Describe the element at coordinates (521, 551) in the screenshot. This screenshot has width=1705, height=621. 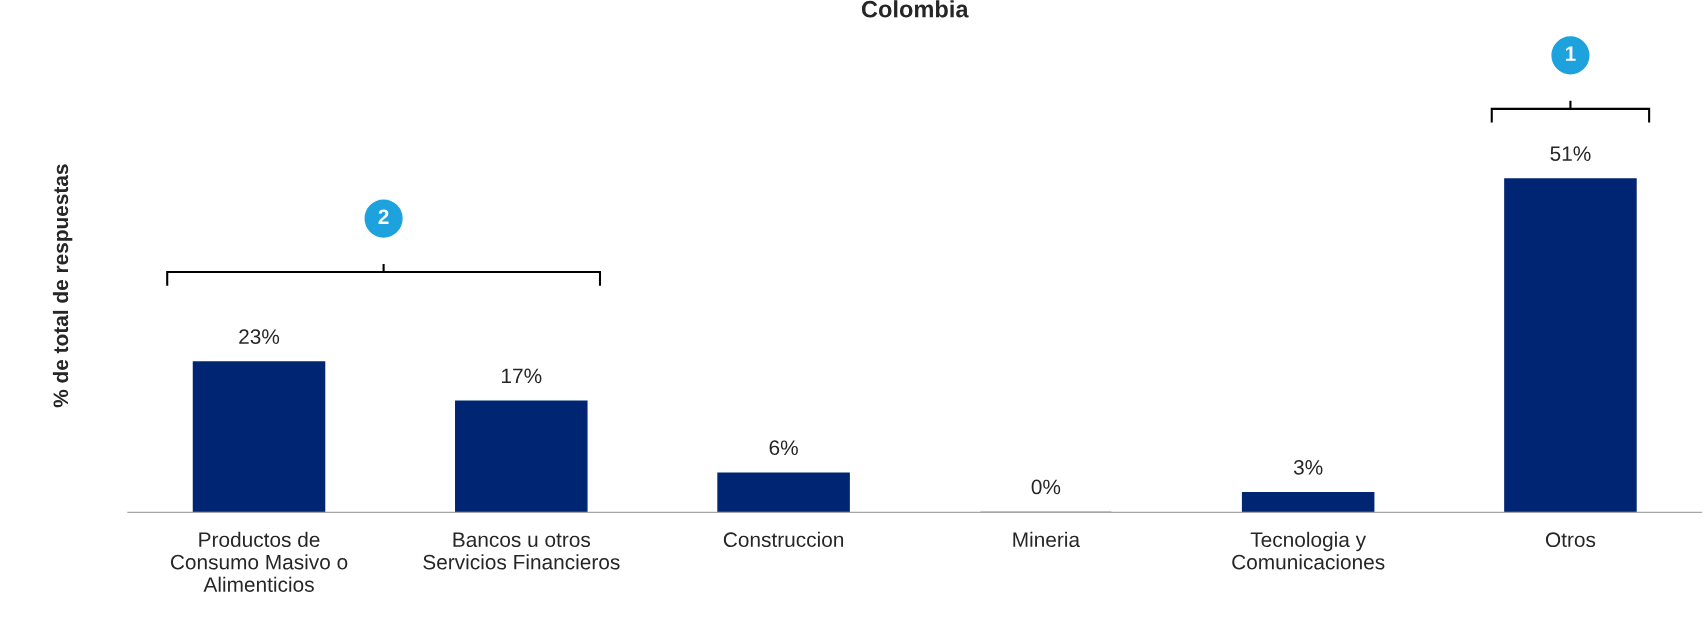
I see `x-tick-label: Bancos u otros Servicios Financieros` at that location.